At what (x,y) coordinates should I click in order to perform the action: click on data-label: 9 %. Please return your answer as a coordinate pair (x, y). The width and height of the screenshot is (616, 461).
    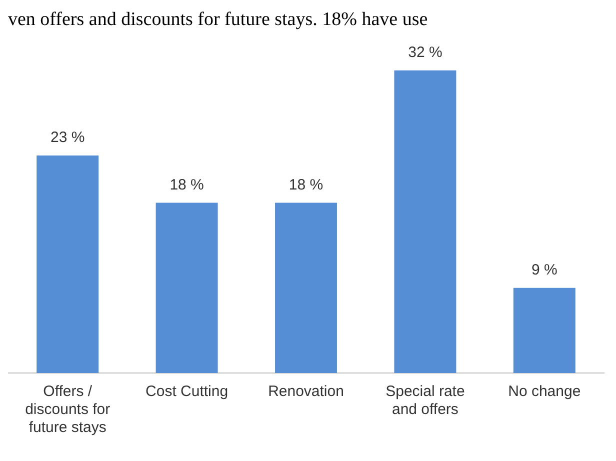
    Looking at the image, I should click on (544, 270).